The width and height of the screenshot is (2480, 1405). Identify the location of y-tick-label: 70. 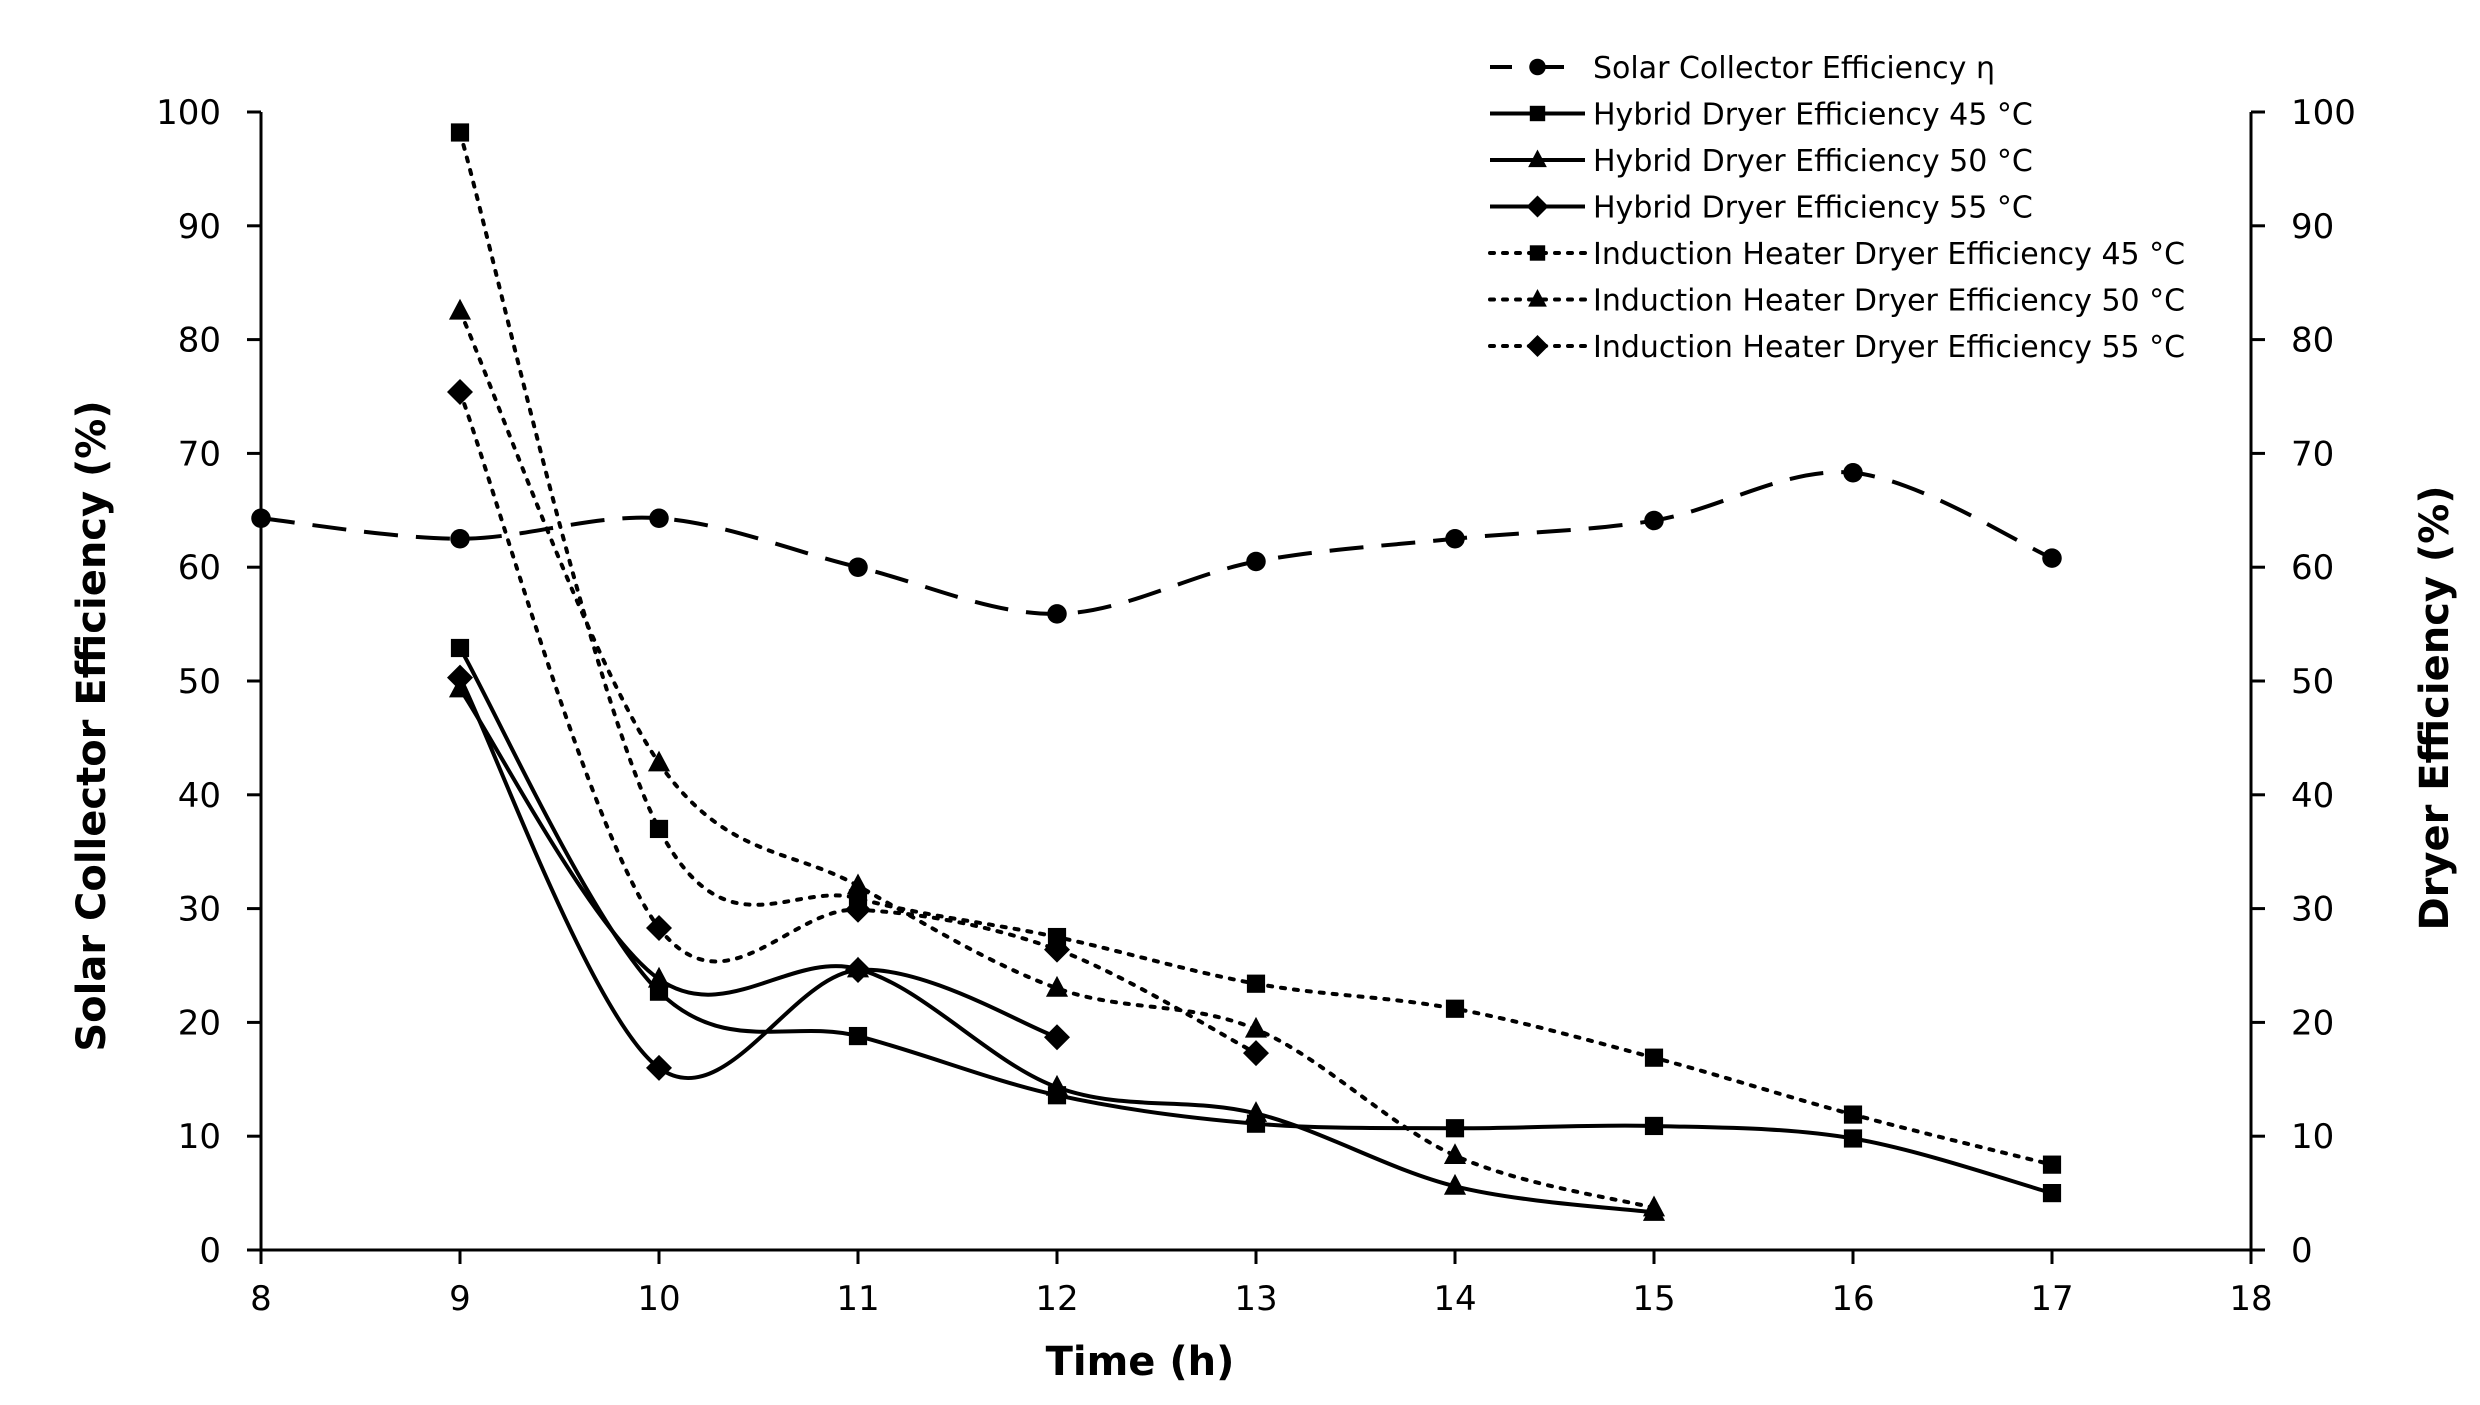
(199, 454).